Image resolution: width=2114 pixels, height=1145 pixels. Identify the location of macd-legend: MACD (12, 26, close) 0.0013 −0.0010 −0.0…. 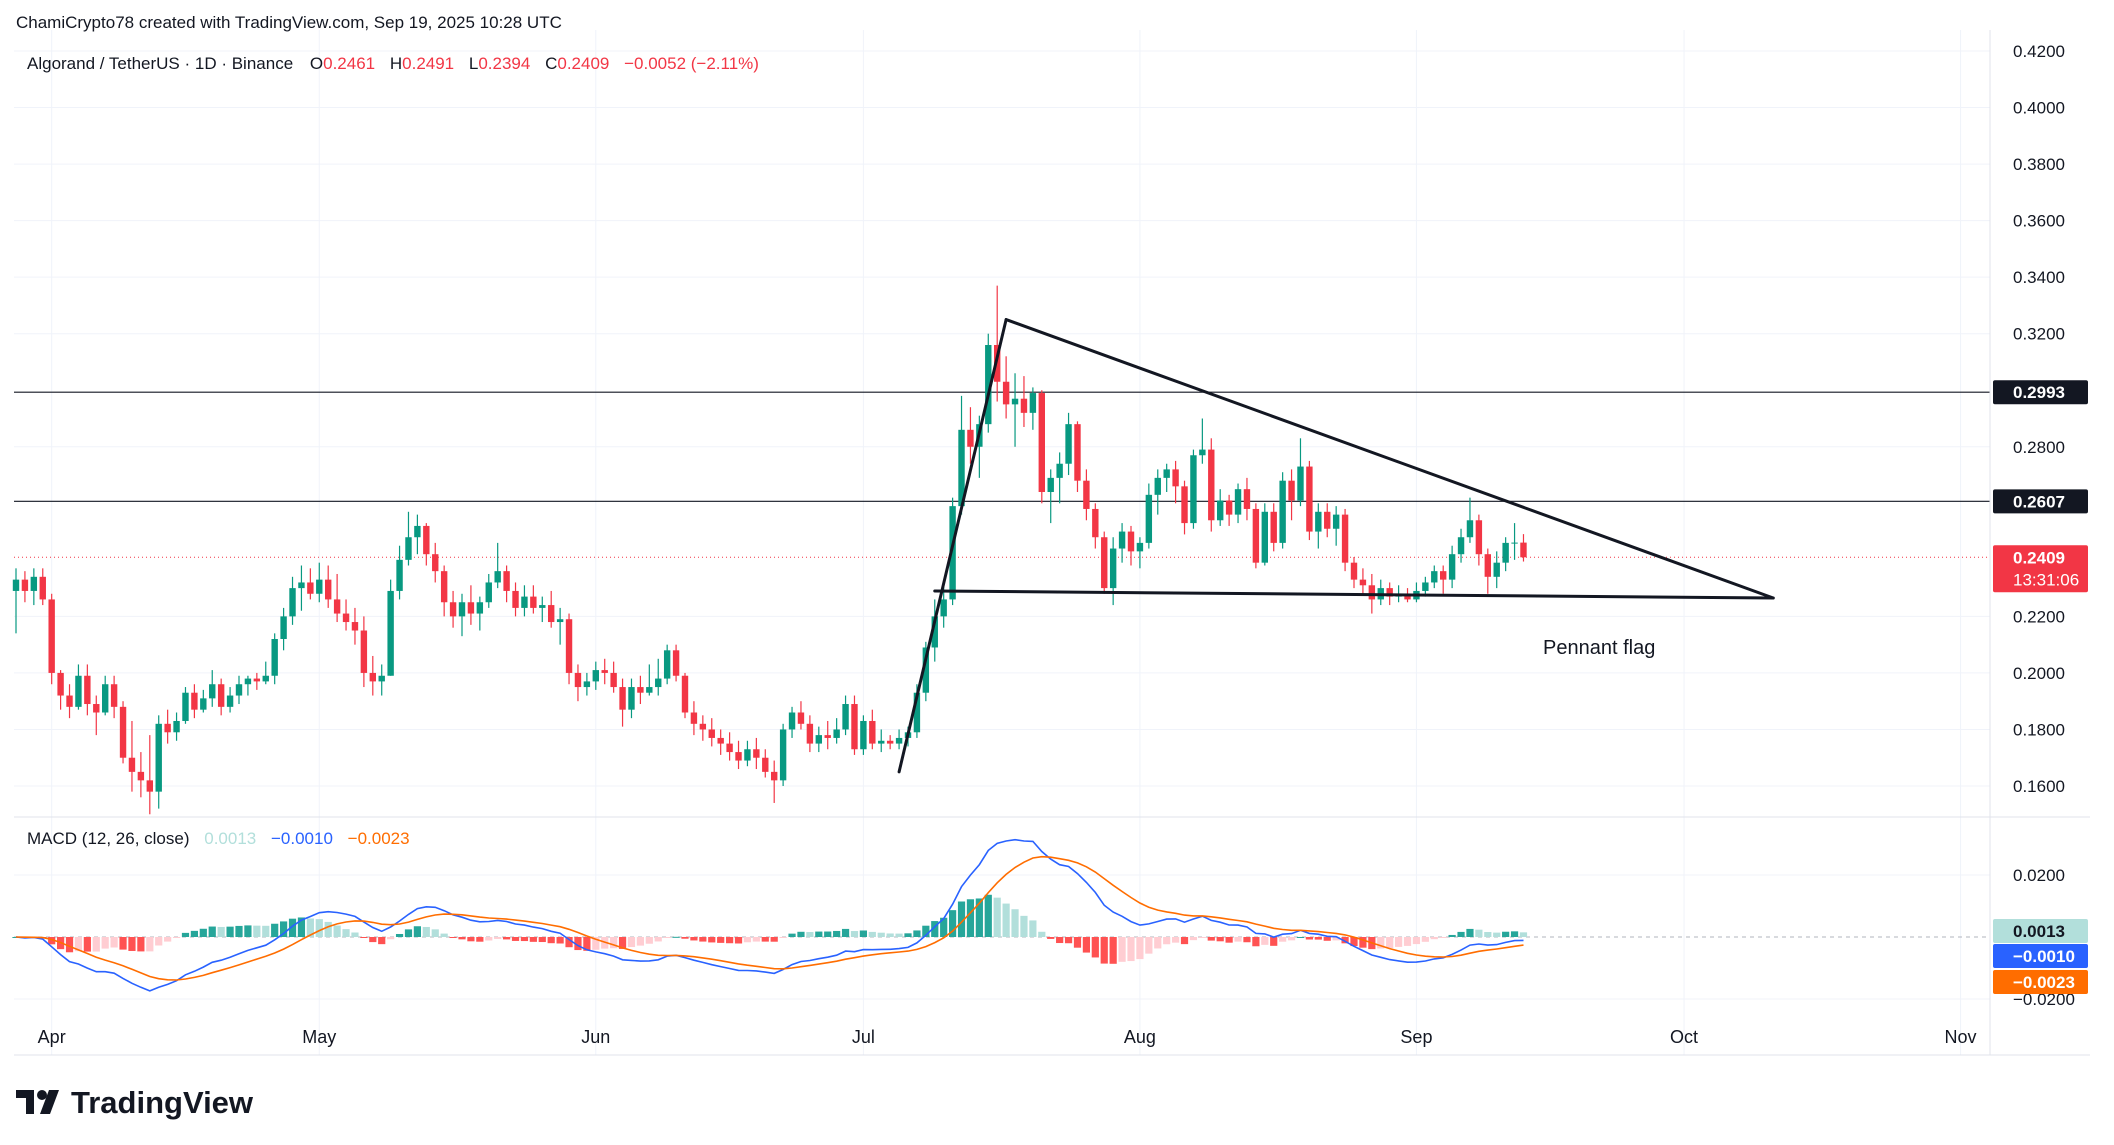
(218, 838).